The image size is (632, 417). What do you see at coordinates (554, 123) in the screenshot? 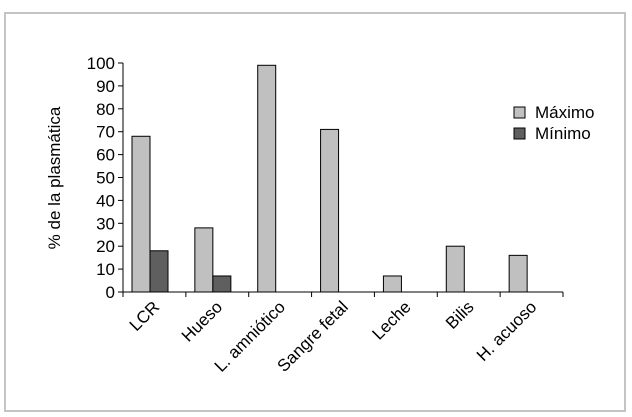
I see `legend: Máximo Mínimo` at bounding box center [554, 123].